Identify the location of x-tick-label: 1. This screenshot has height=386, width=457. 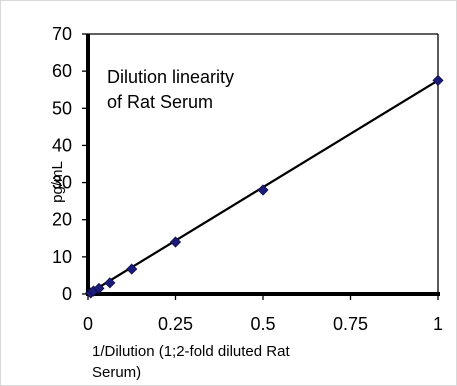
(438, 324).